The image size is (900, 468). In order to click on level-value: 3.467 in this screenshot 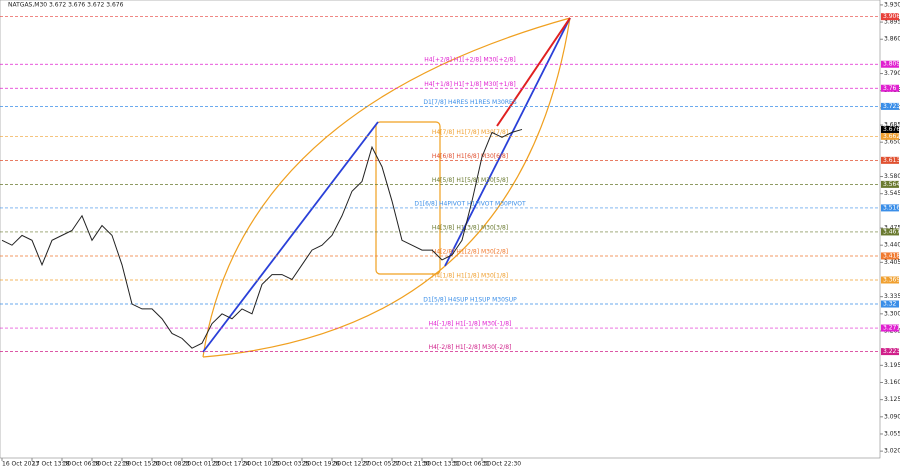, I will do `click(891, 231)`.